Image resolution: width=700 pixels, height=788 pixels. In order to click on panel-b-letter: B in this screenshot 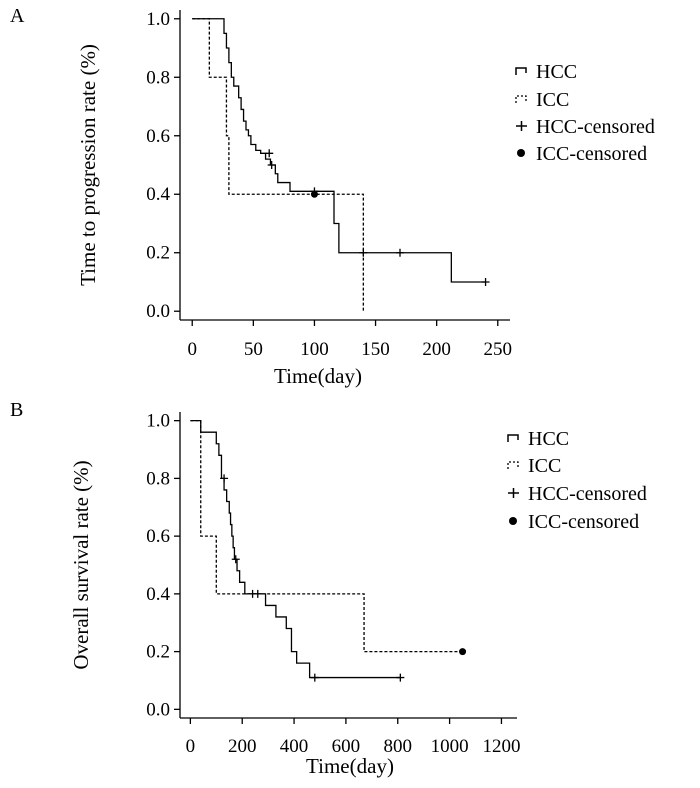, I will do `click(16, 410)`.